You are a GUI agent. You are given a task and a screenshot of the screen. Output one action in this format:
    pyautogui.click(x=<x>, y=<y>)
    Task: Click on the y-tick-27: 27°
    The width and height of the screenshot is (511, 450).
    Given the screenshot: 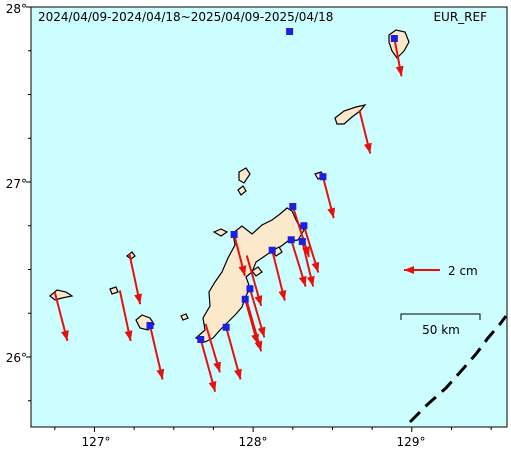 What is the action you would take?
    pyautogui.click(x=16, y=184)
    